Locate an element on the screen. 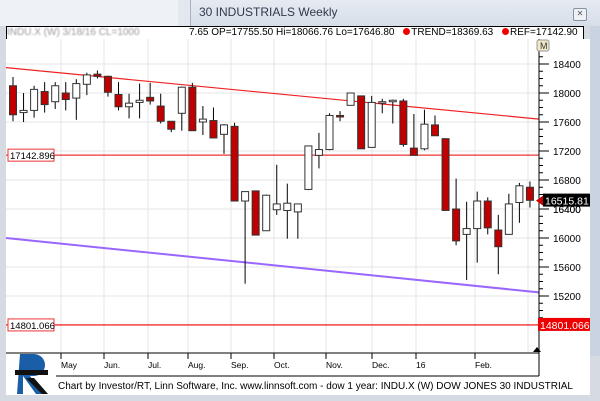  time-axis-label: Dec. is located at coordinates (380, 365).